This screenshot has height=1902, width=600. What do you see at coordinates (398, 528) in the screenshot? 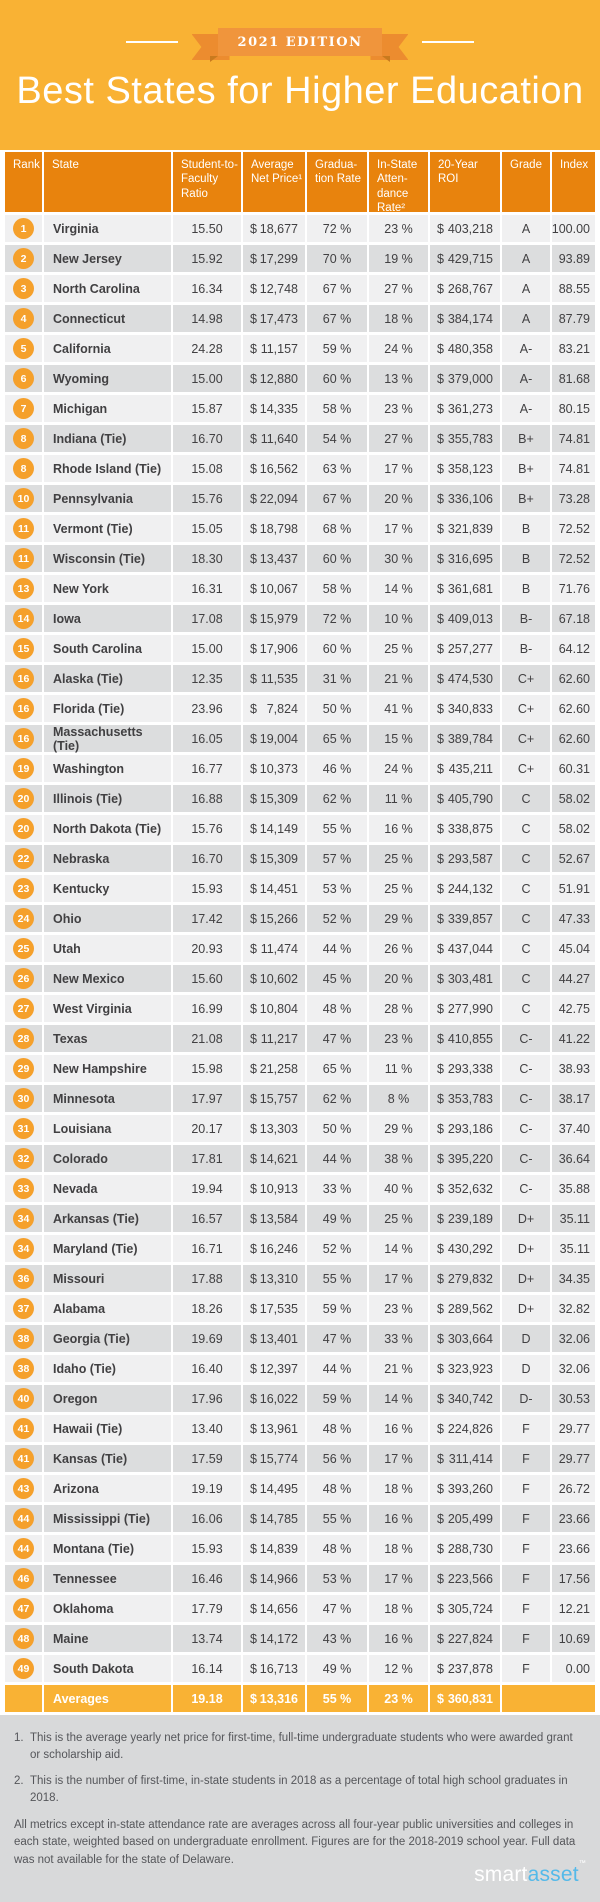
I see `attendance-cell: 17 %` at bounding box center [398, 528].